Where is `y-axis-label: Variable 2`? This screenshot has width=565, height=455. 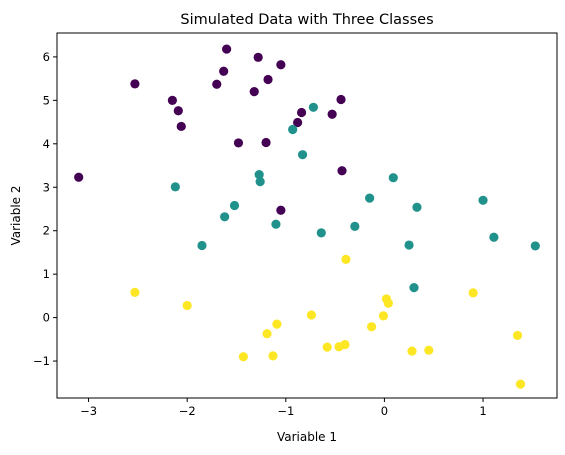
y-axis-label: Variable 2 is located at coordinates (16, 215).